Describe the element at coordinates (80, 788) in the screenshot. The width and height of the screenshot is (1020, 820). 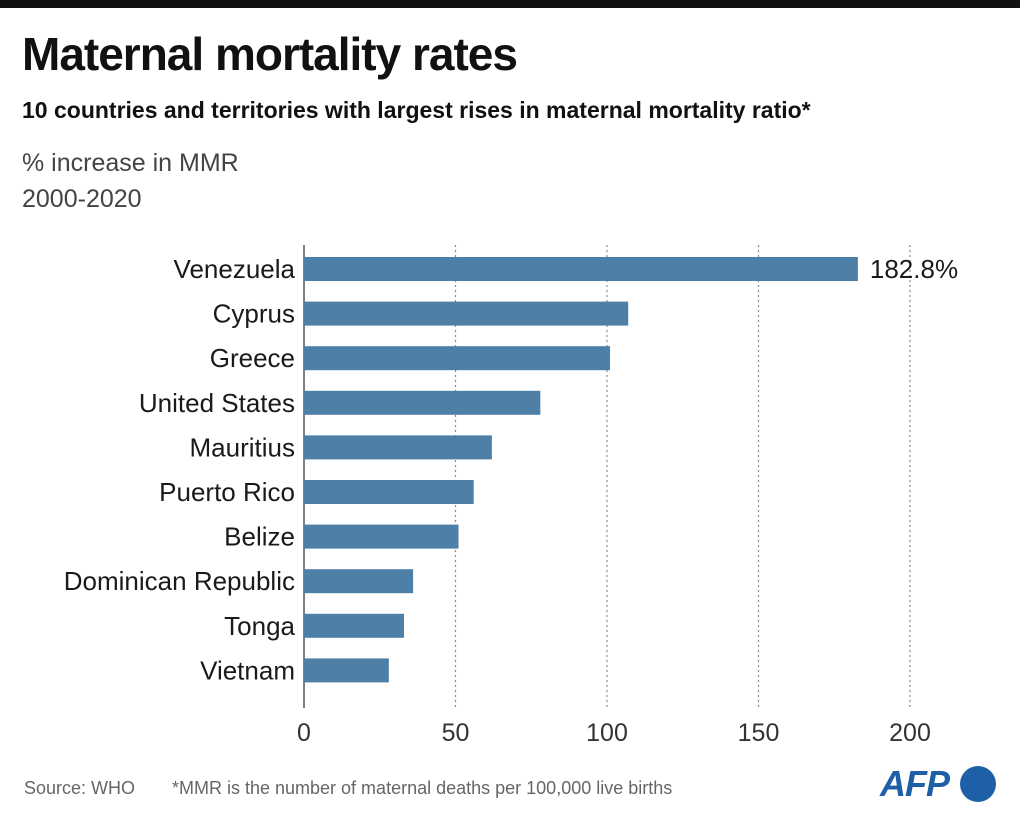
I see `source-note: Source: WHO` at that location.